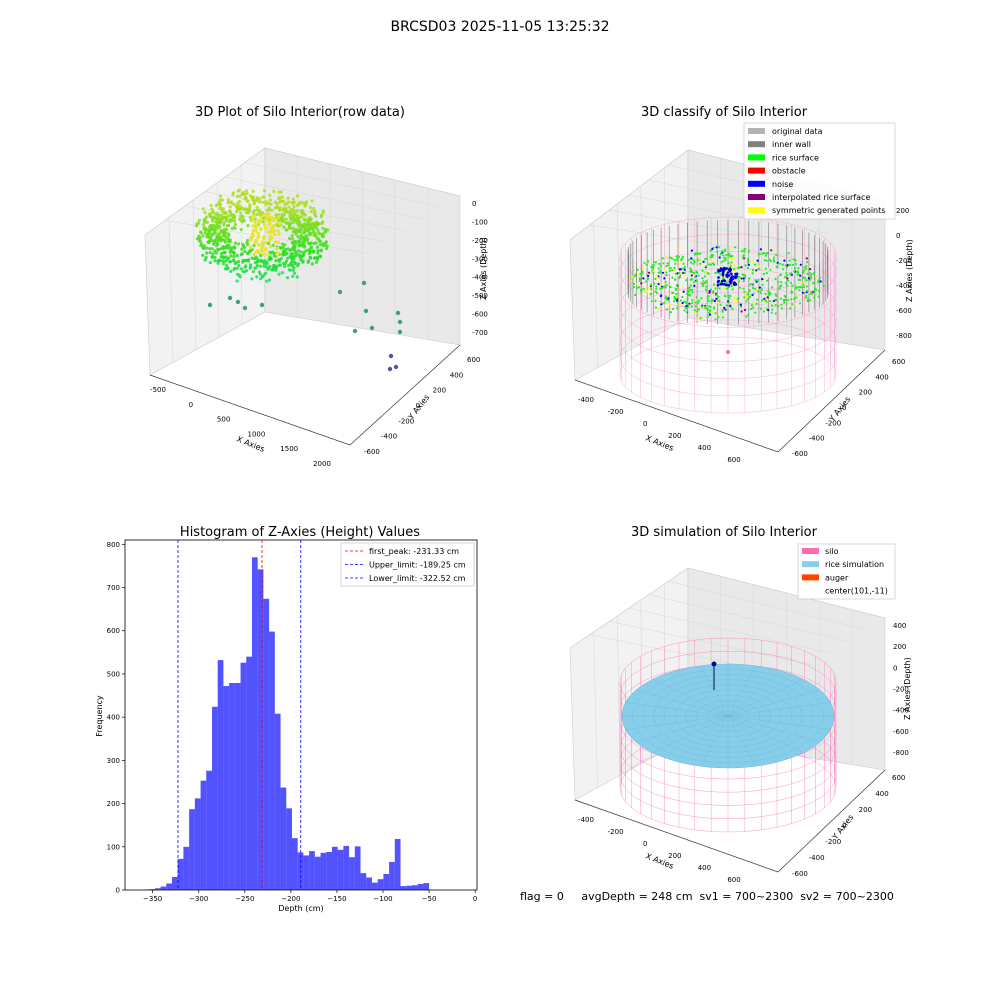 The image size is (1000, 1000). What do you see at coordinates (901, 690) in the screenshot?
I see `axis-tick-label: -200` at bounding box center [901, 690].